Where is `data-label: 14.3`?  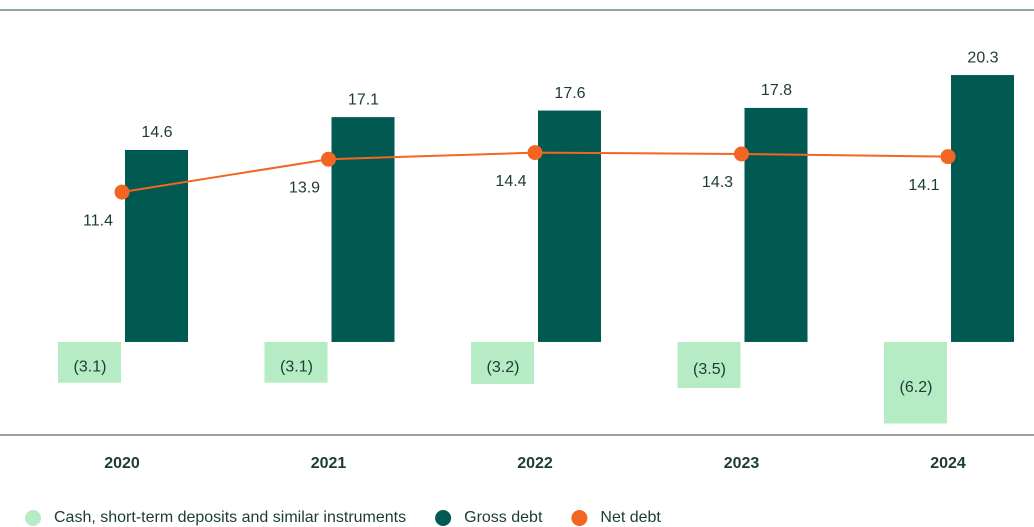 data-label: 14.3 is located at coordinates (717, 182).